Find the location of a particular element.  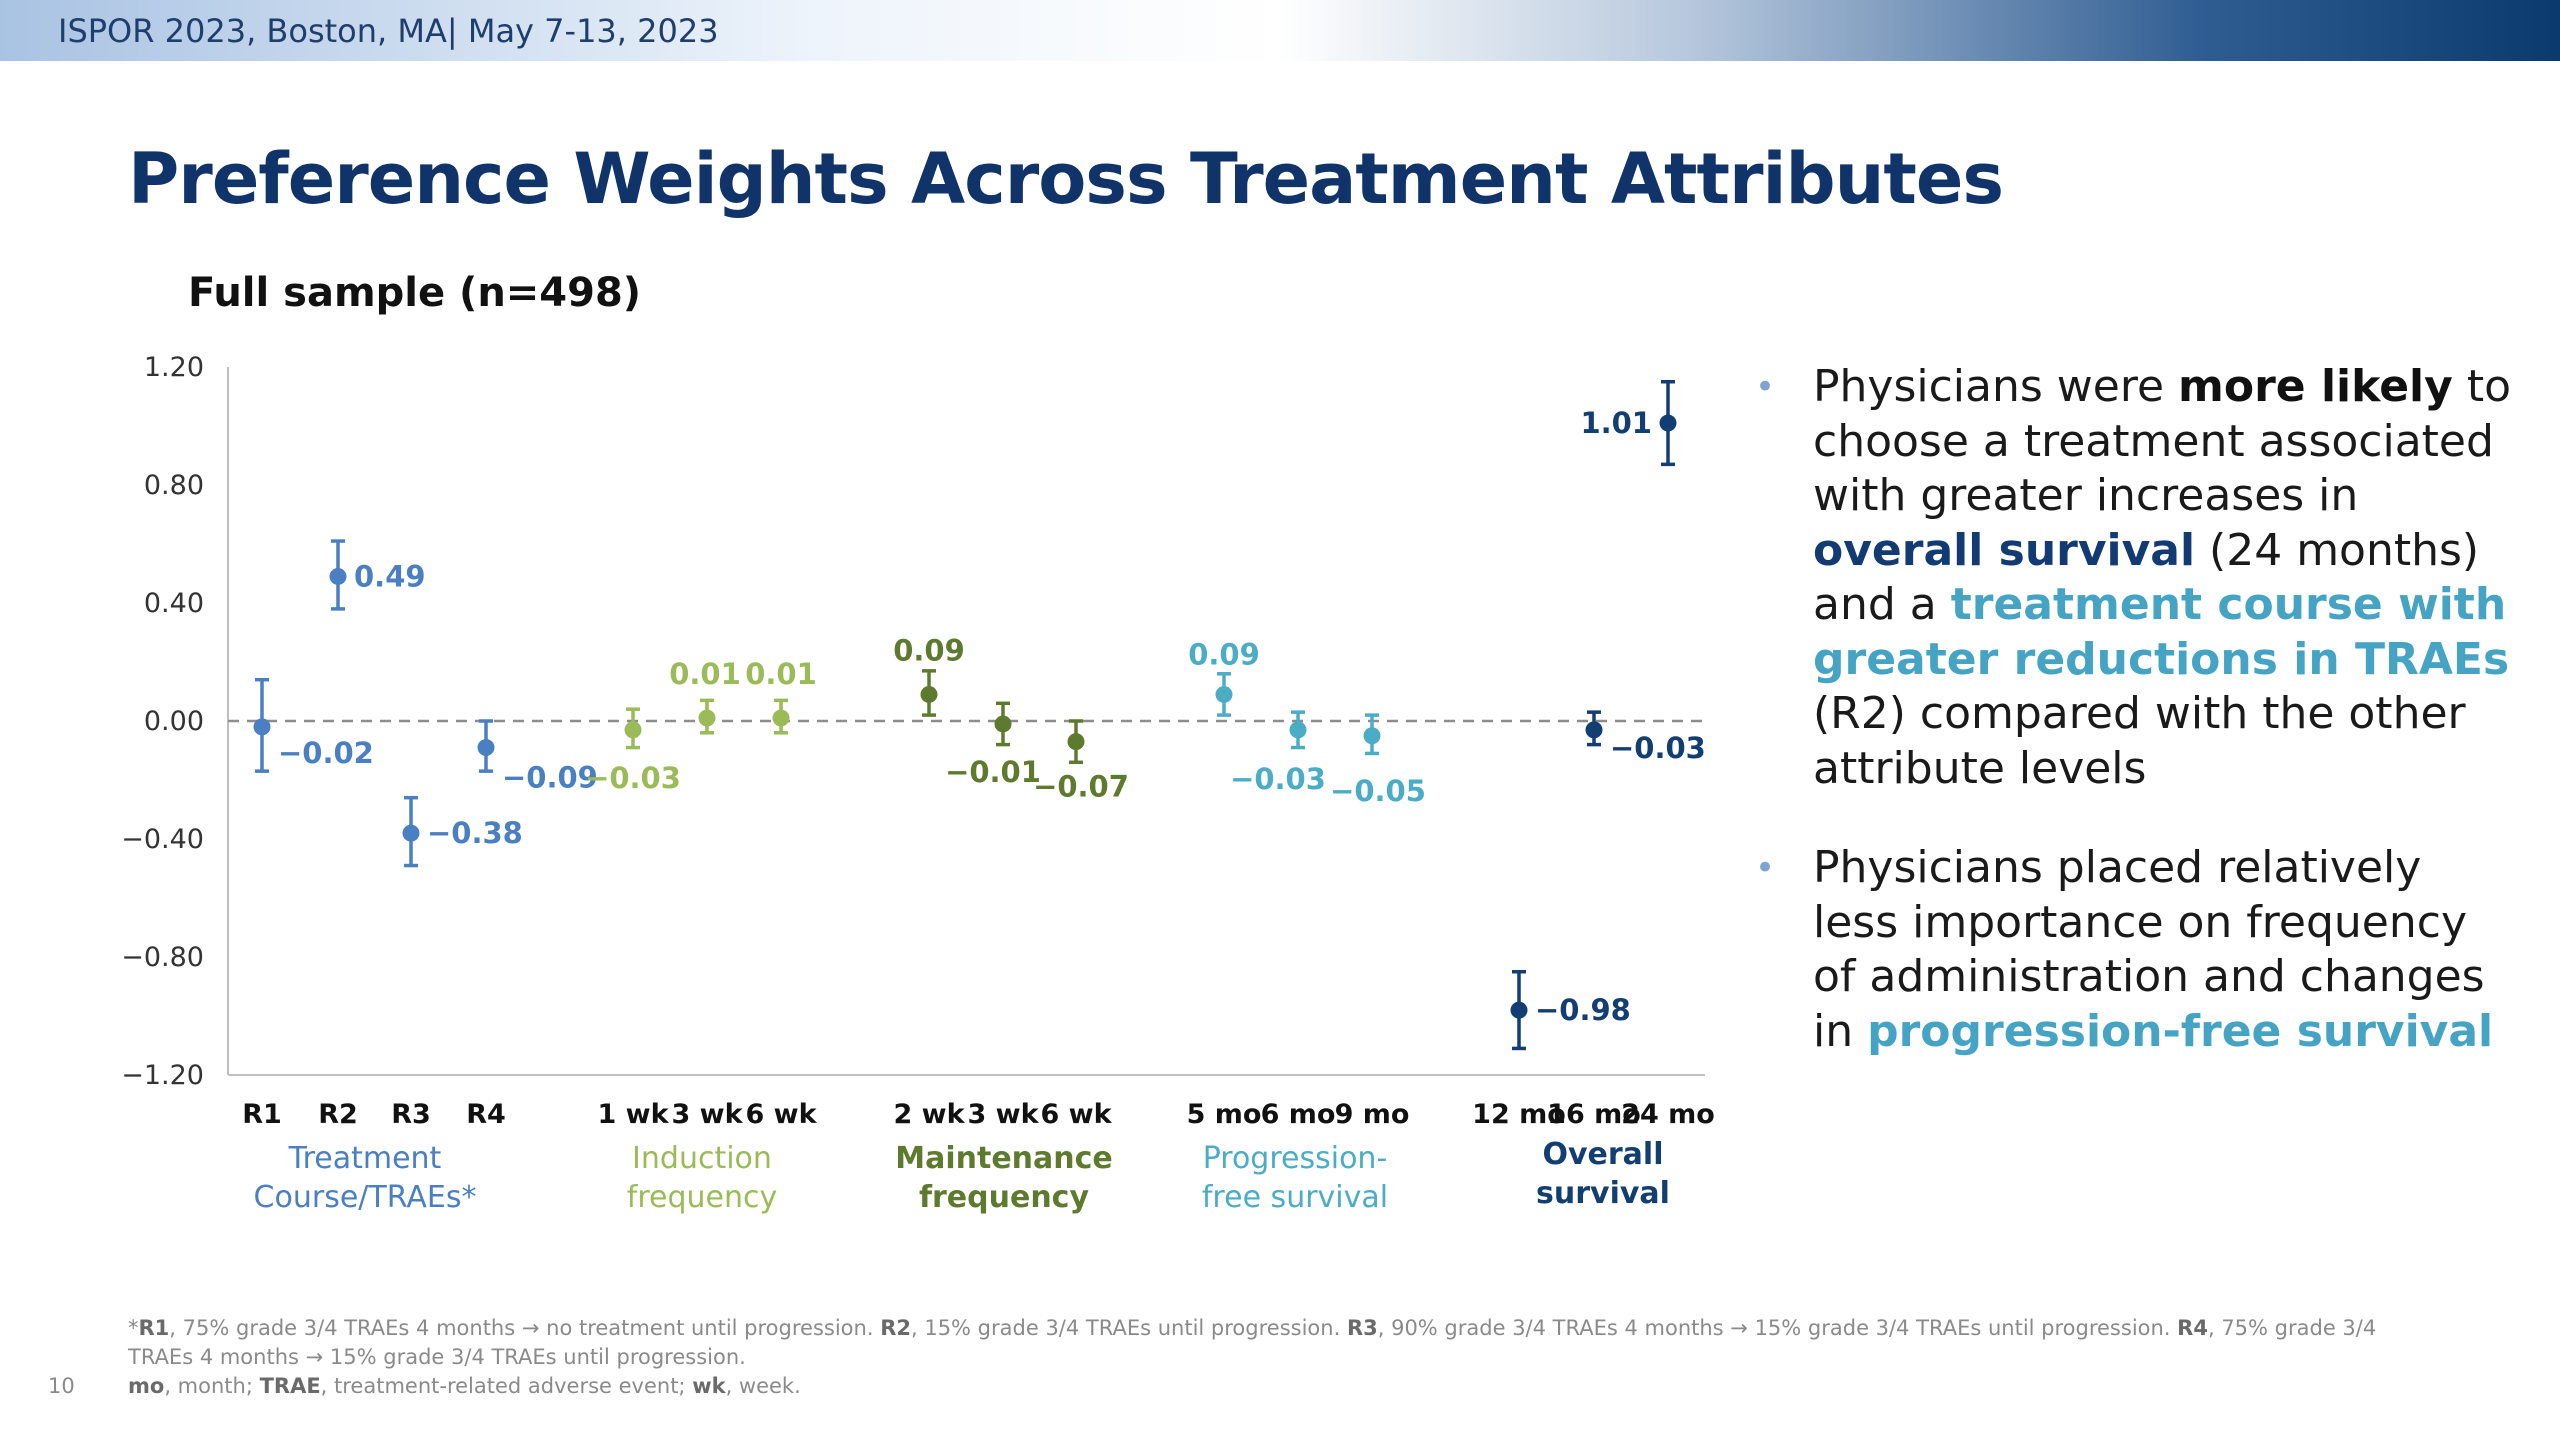

x-category-label: 24 mo is located at coordinates (1668, 1114).